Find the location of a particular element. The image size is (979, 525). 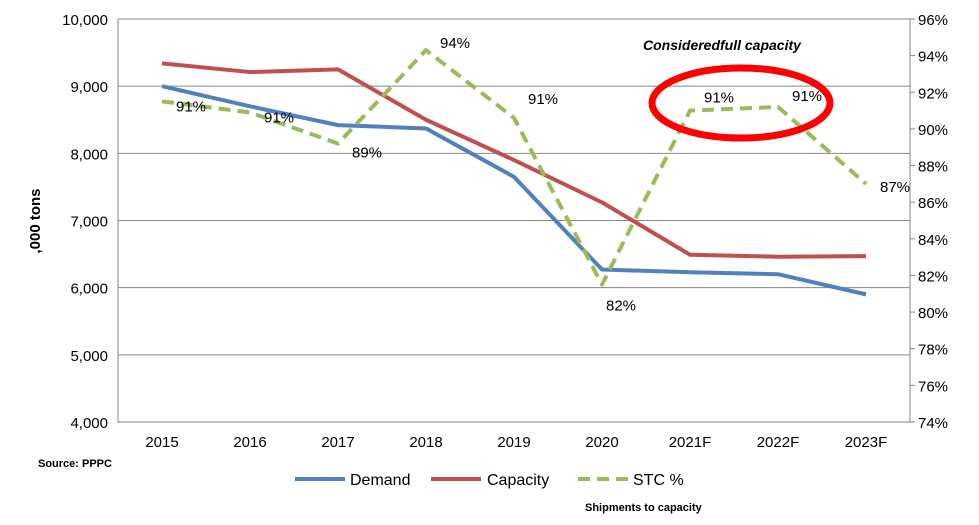

x-tick-label: 2022F is located at coordinates (778, 442).